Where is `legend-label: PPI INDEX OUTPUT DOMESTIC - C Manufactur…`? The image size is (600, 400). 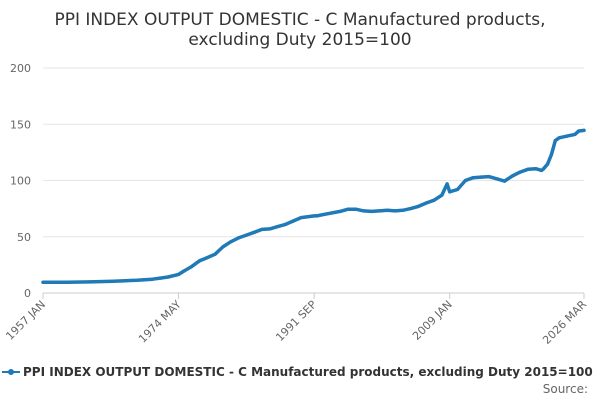 legend-label: PPI INDEX OUTPUT DOMESTIC - C Manufactur… is located at coordinates (308, 372).